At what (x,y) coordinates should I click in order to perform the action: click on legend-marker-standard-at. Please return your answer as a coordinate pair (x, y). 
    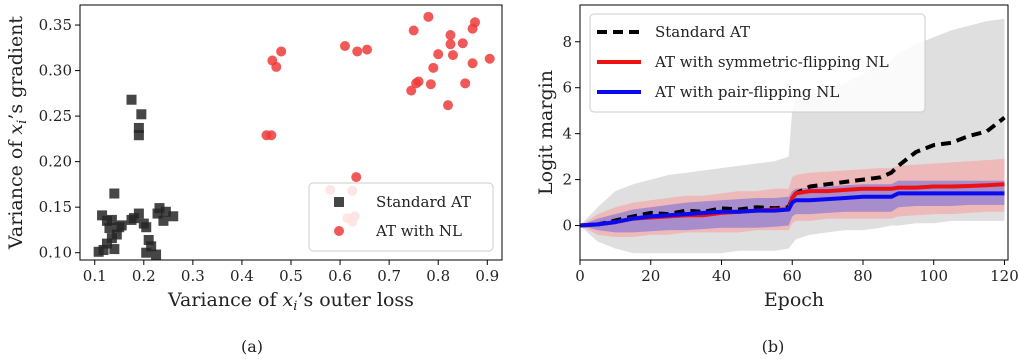
    Looking at the image, I should click on (339, 202).